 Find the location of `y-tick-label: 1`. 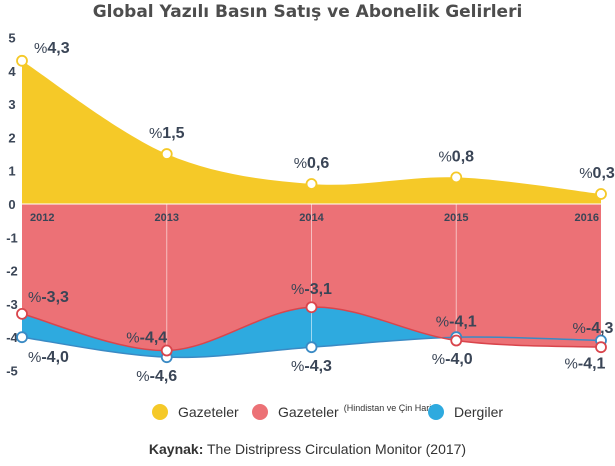

y-tick-label: 1 is located at coordinates (11, 171).